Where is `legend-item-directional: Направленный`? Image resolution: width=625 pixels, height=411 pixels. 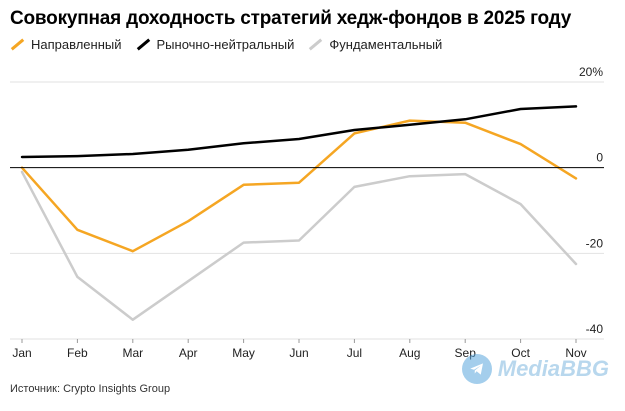 legend-item-directional: Направленный is located at coordinates (66, 44).